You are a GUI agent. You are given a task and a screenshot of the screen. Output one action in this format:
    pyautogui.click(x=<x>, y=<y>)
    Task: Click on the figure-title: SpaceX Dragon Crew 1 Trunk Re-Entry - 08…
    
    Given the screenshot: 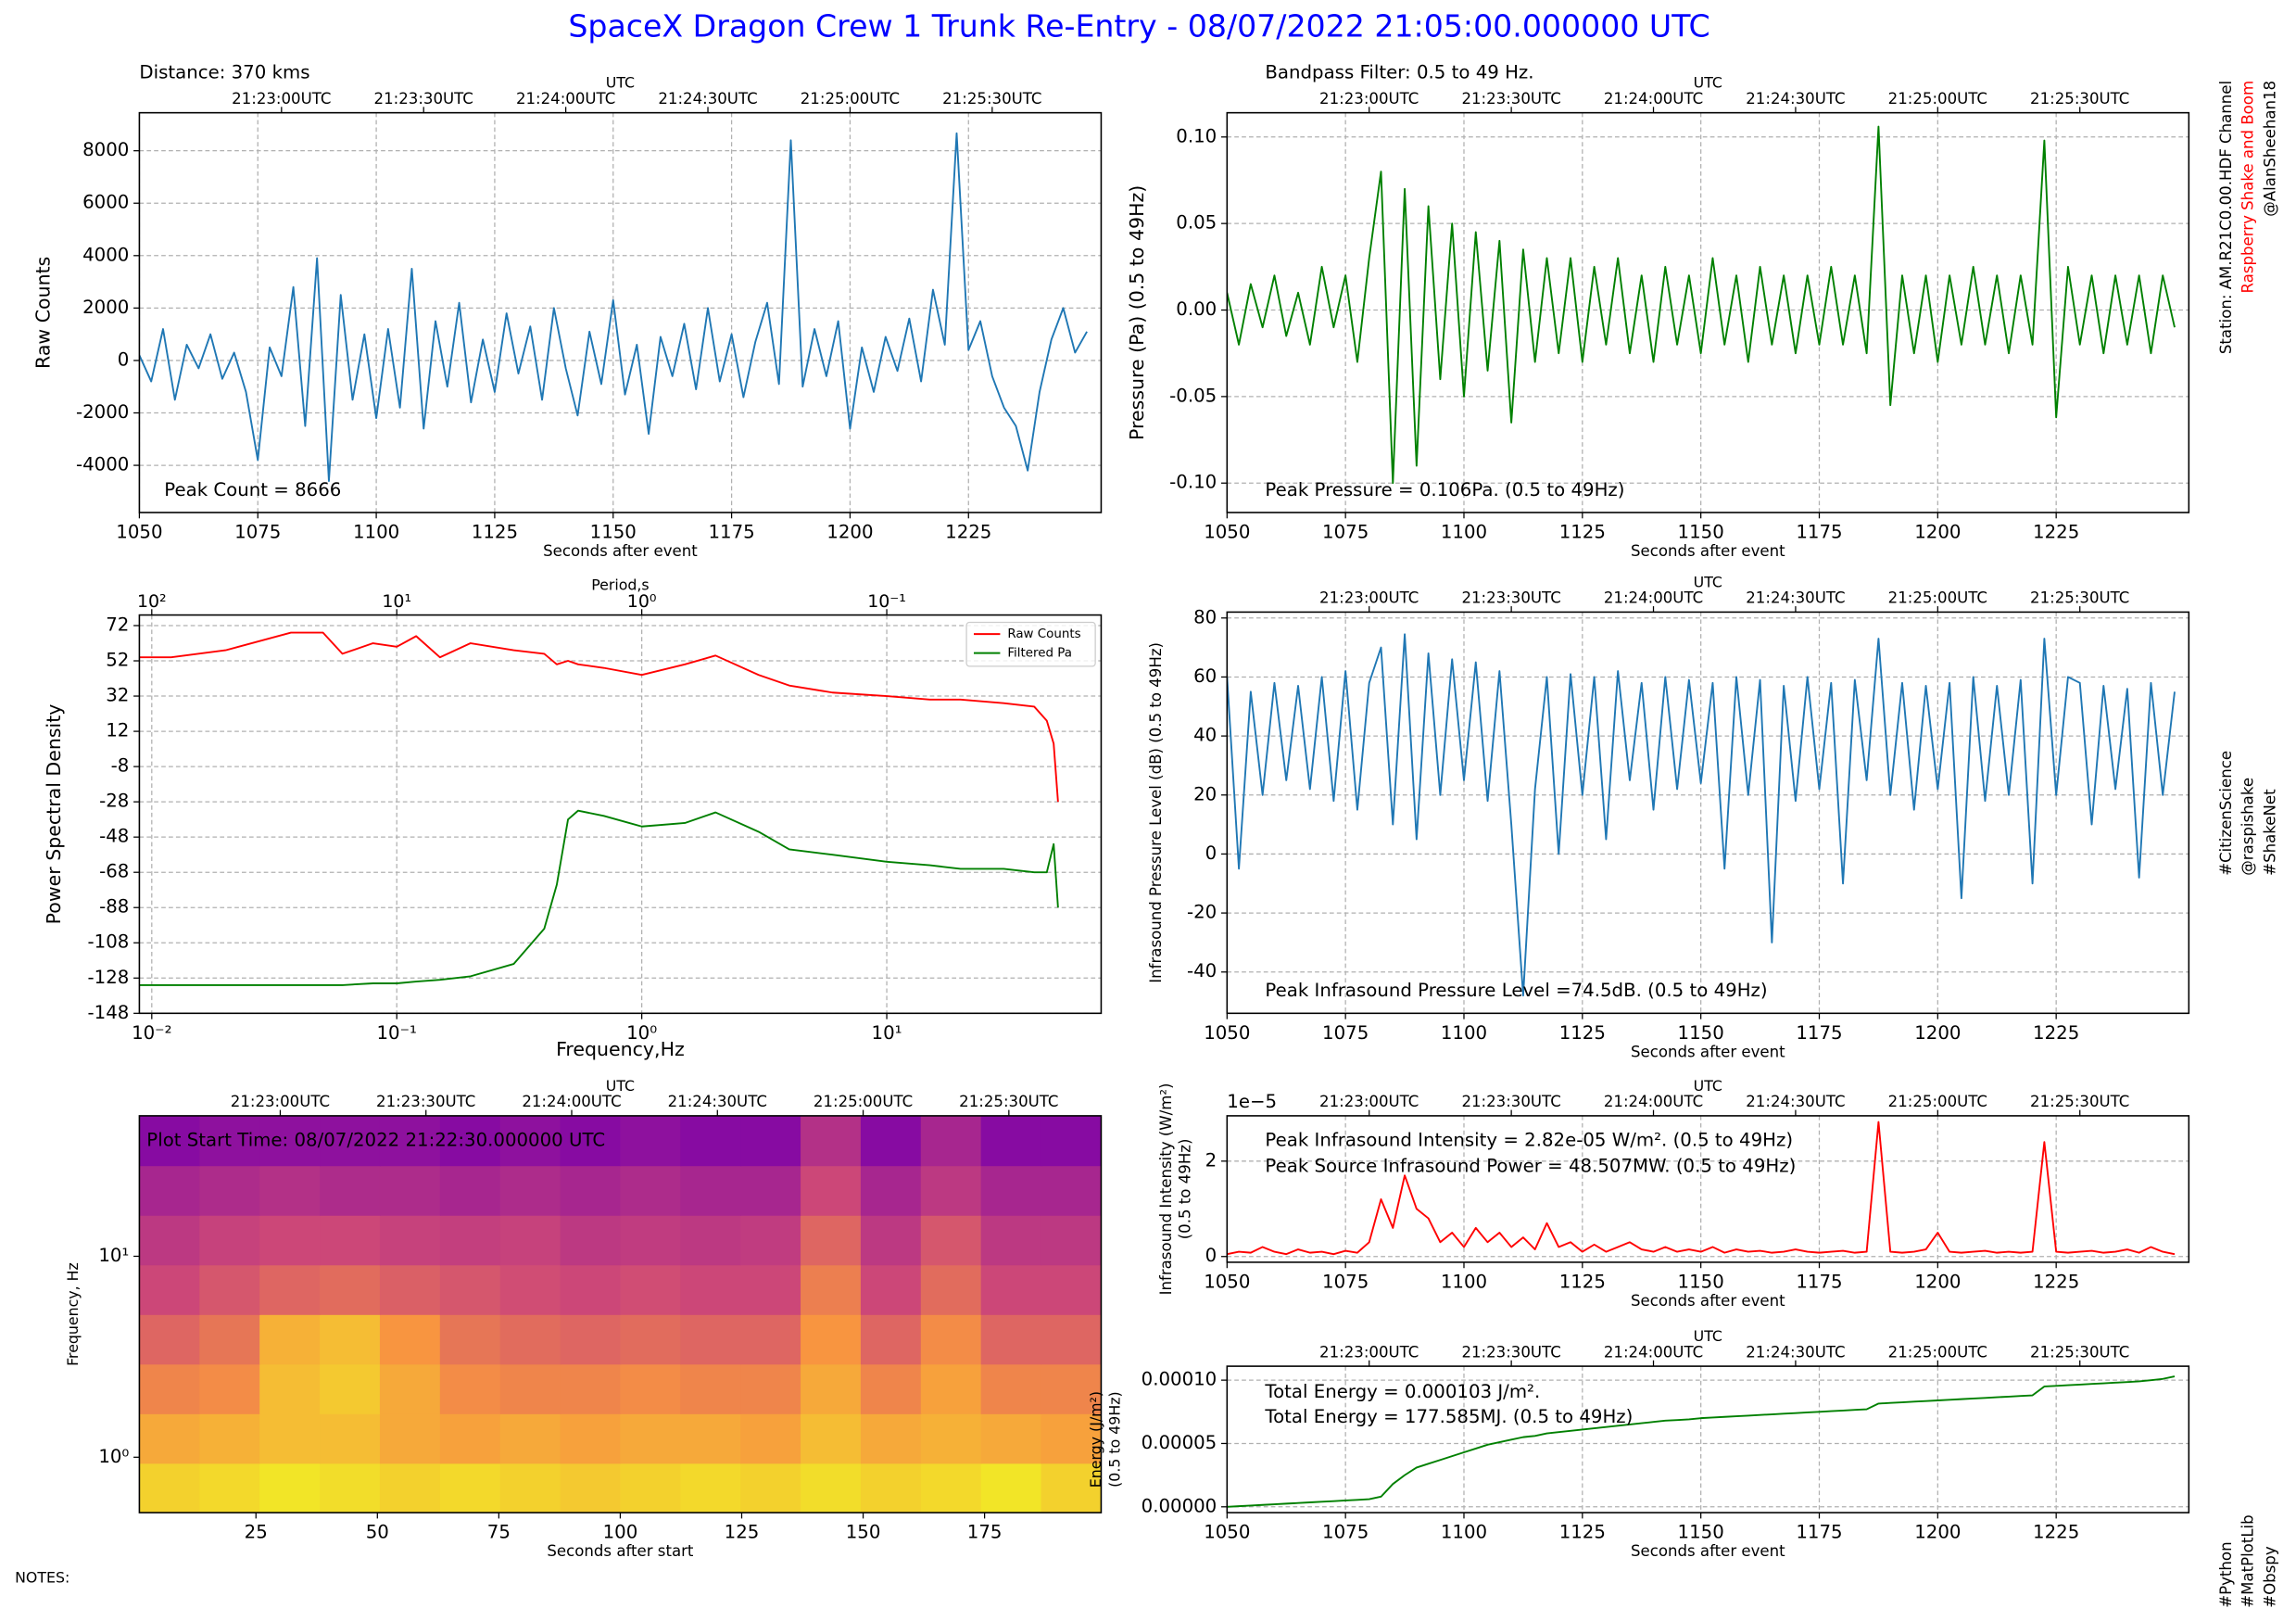 What is the action you would take?
    pyautogui.click(x=1139, y=26)
    